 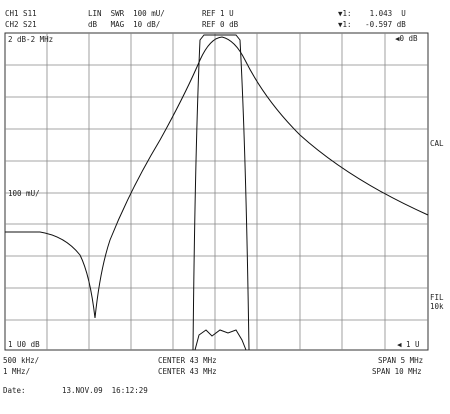 I want to click on trace-s21, so click(x=221, y=192).